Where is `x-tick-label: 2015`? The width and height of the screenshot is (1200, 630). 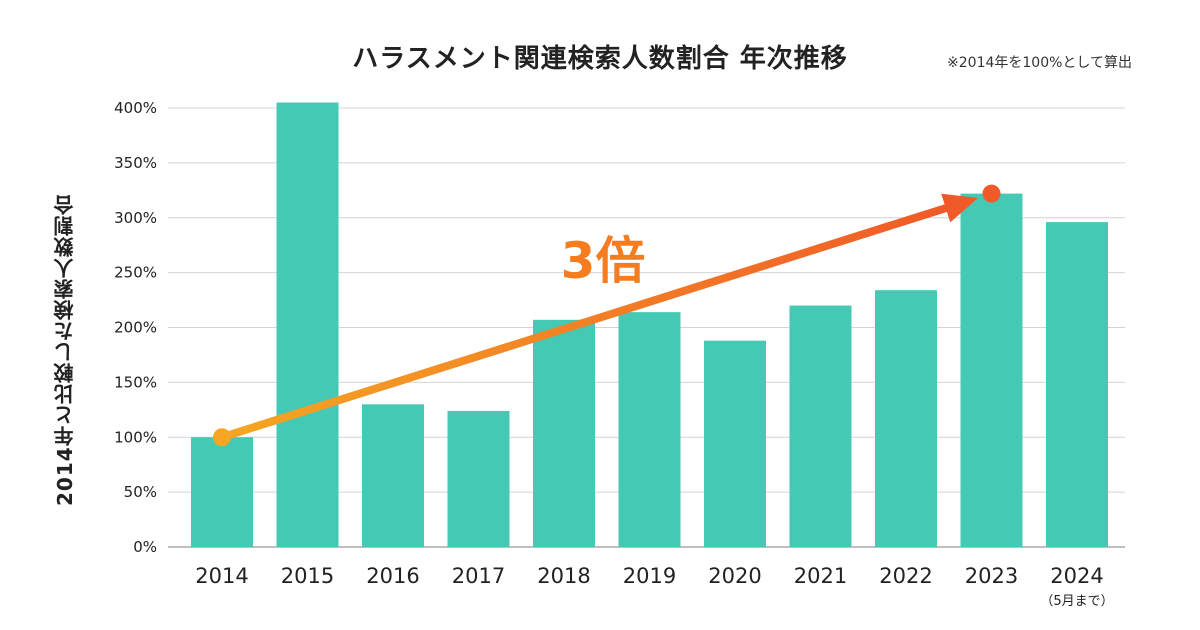 x-tick-label: 2015 is located at coordinates (307, 576).